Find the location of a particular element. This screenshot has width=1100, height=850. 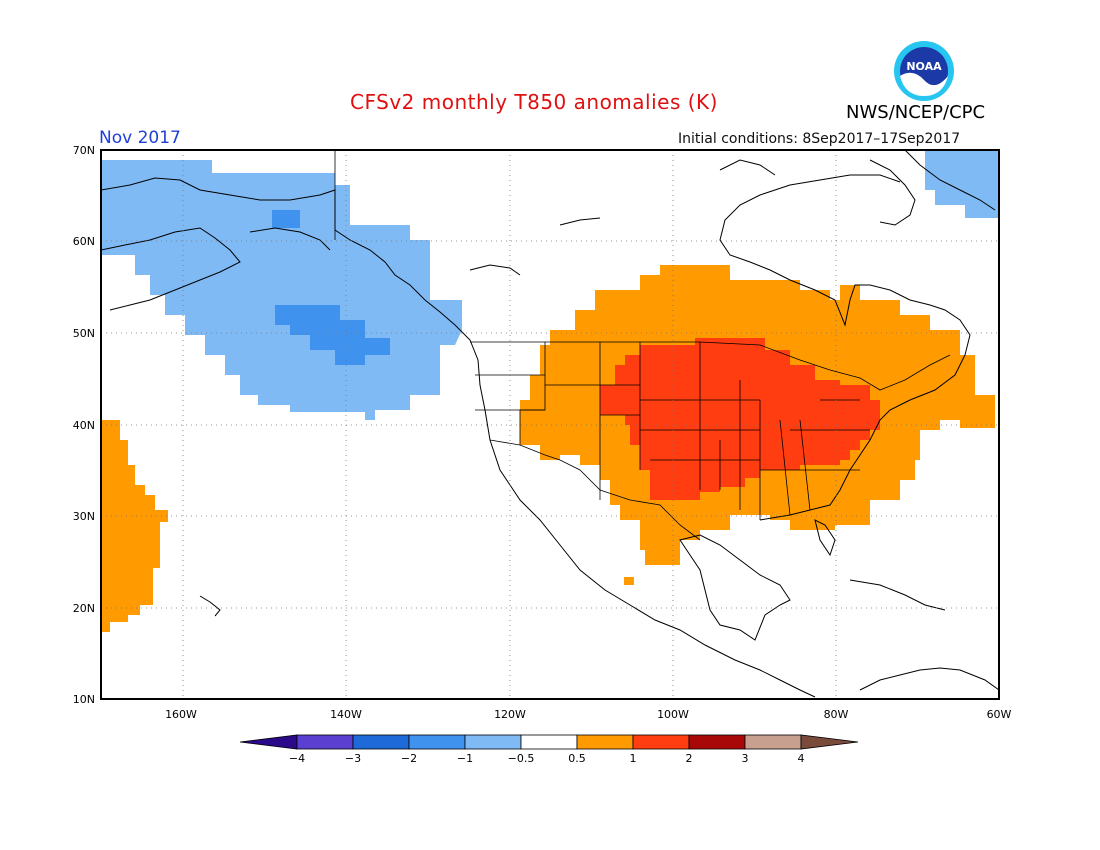

colorbar-tick-label: 0.5 is located at coordinates (577, 758).